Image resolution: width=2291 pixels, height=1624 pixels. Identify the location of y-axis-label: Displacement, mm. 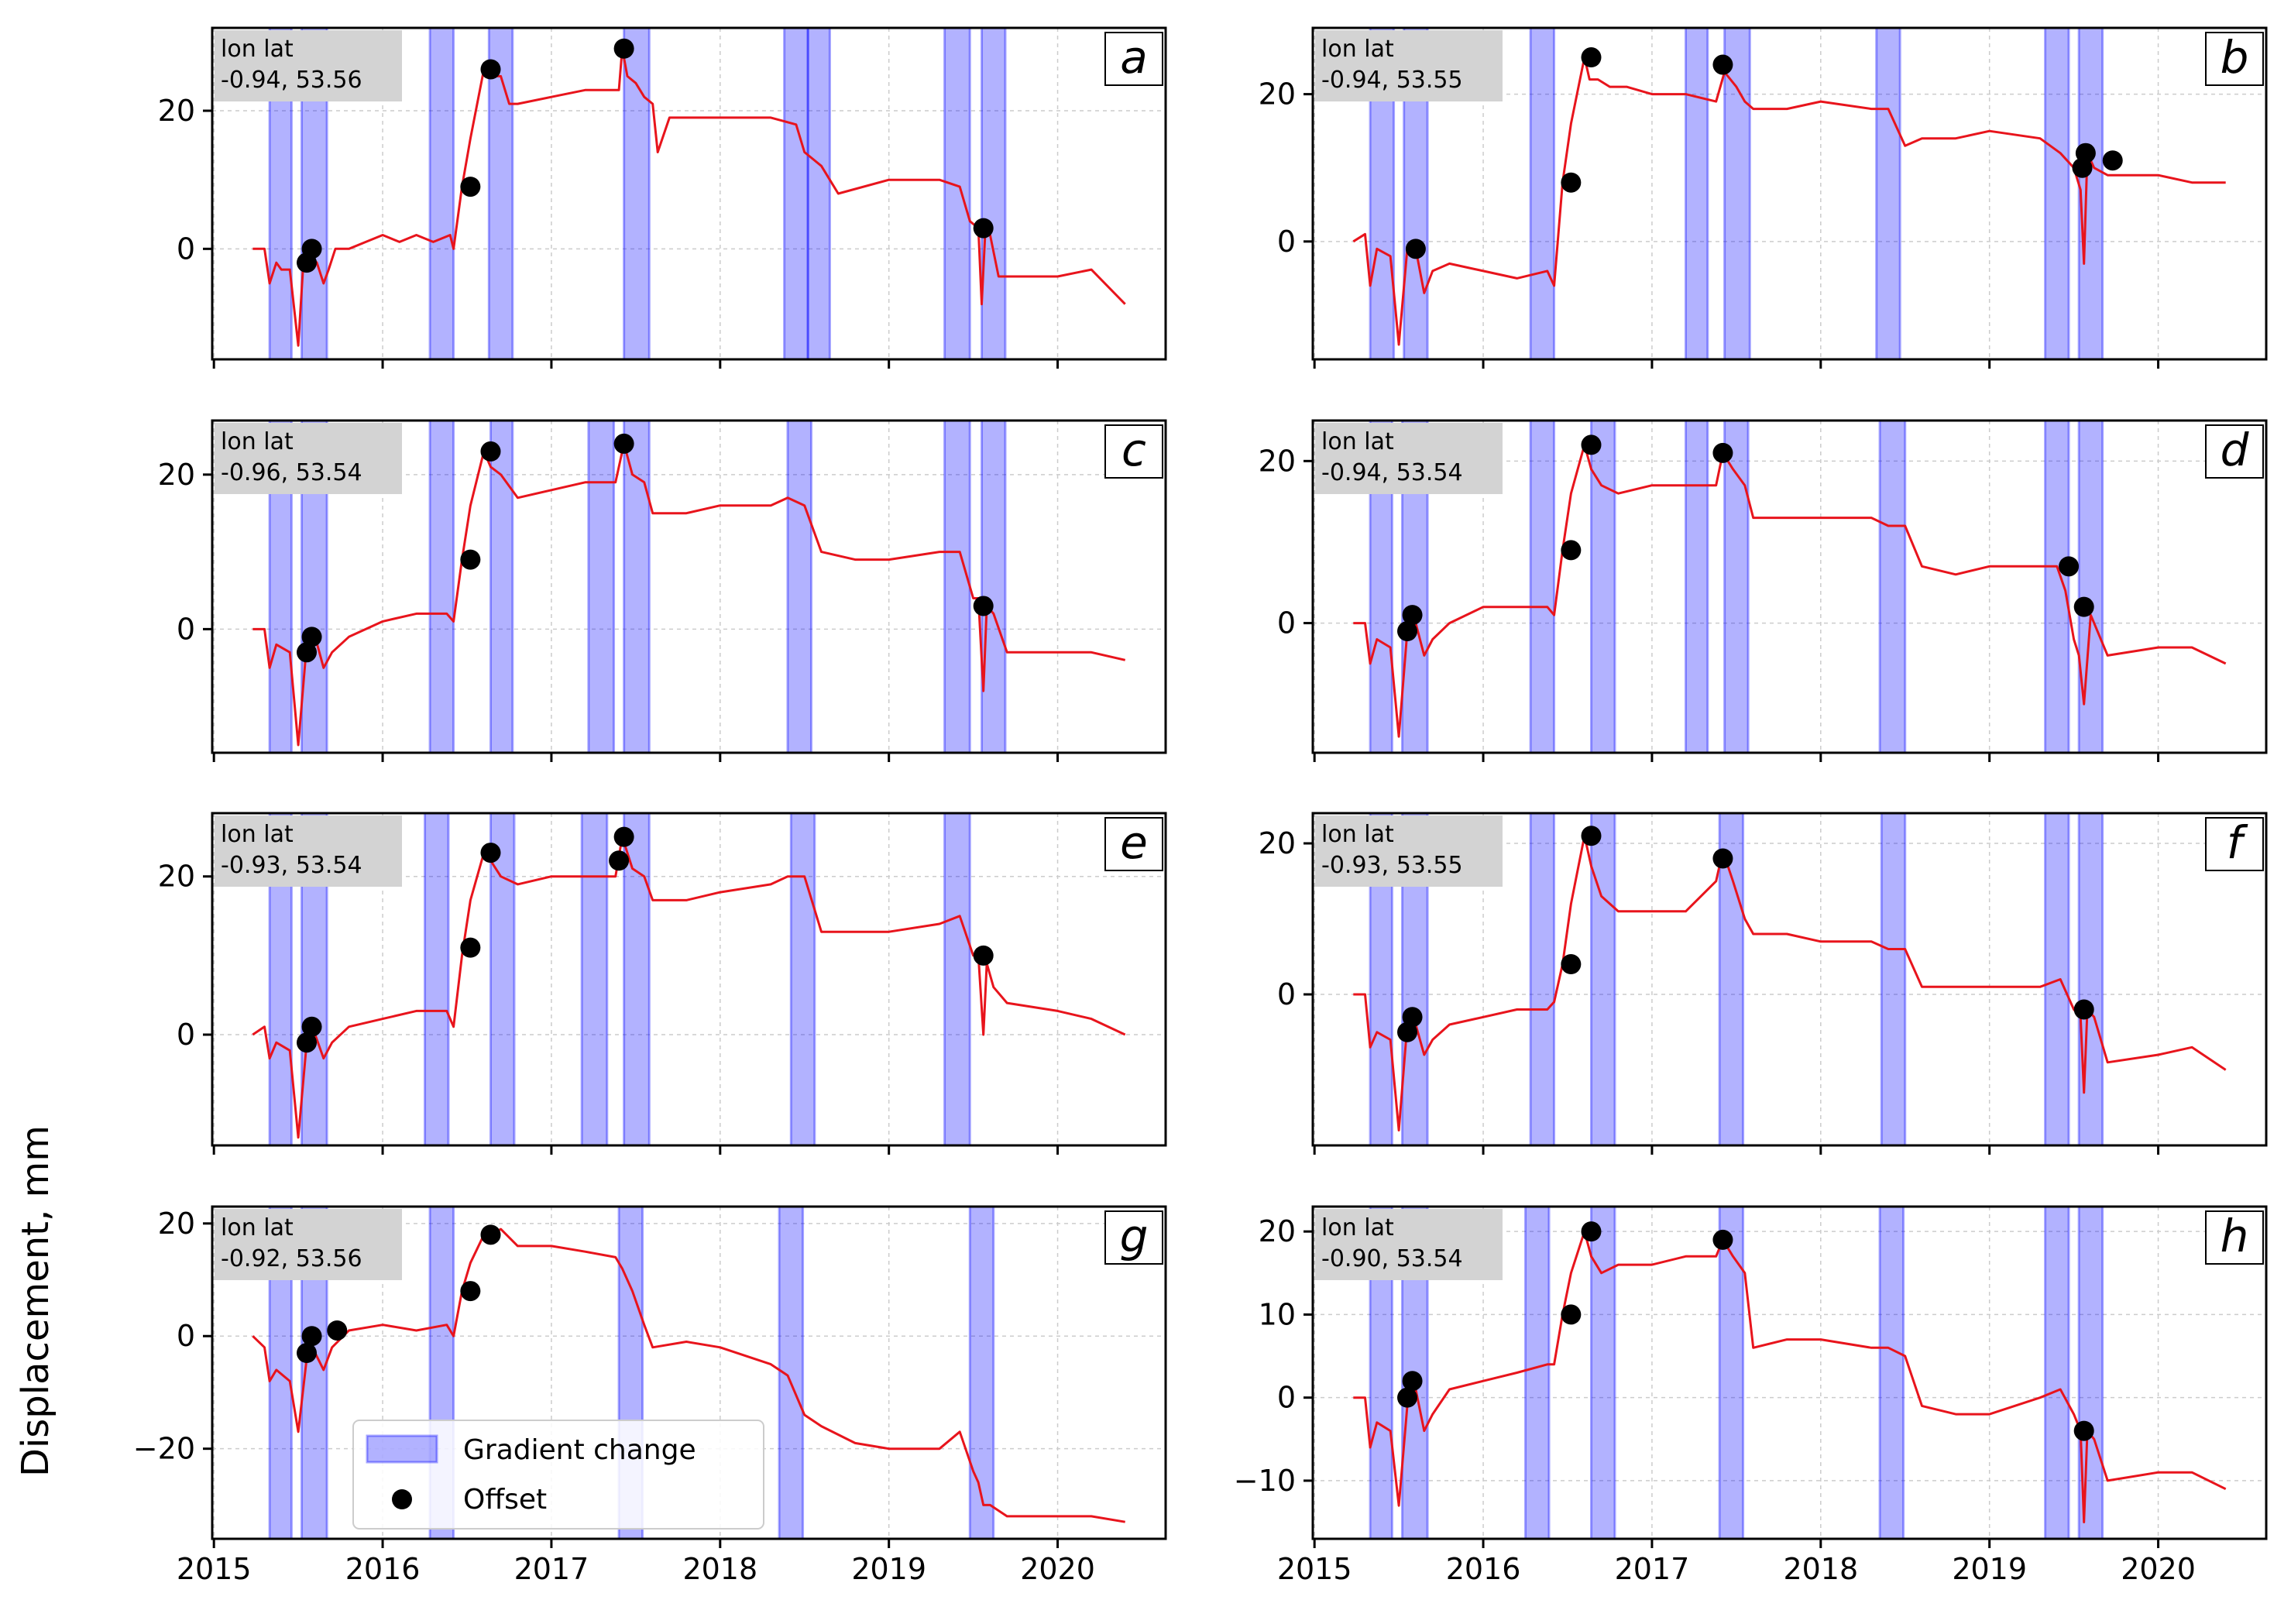
(35, 1301).